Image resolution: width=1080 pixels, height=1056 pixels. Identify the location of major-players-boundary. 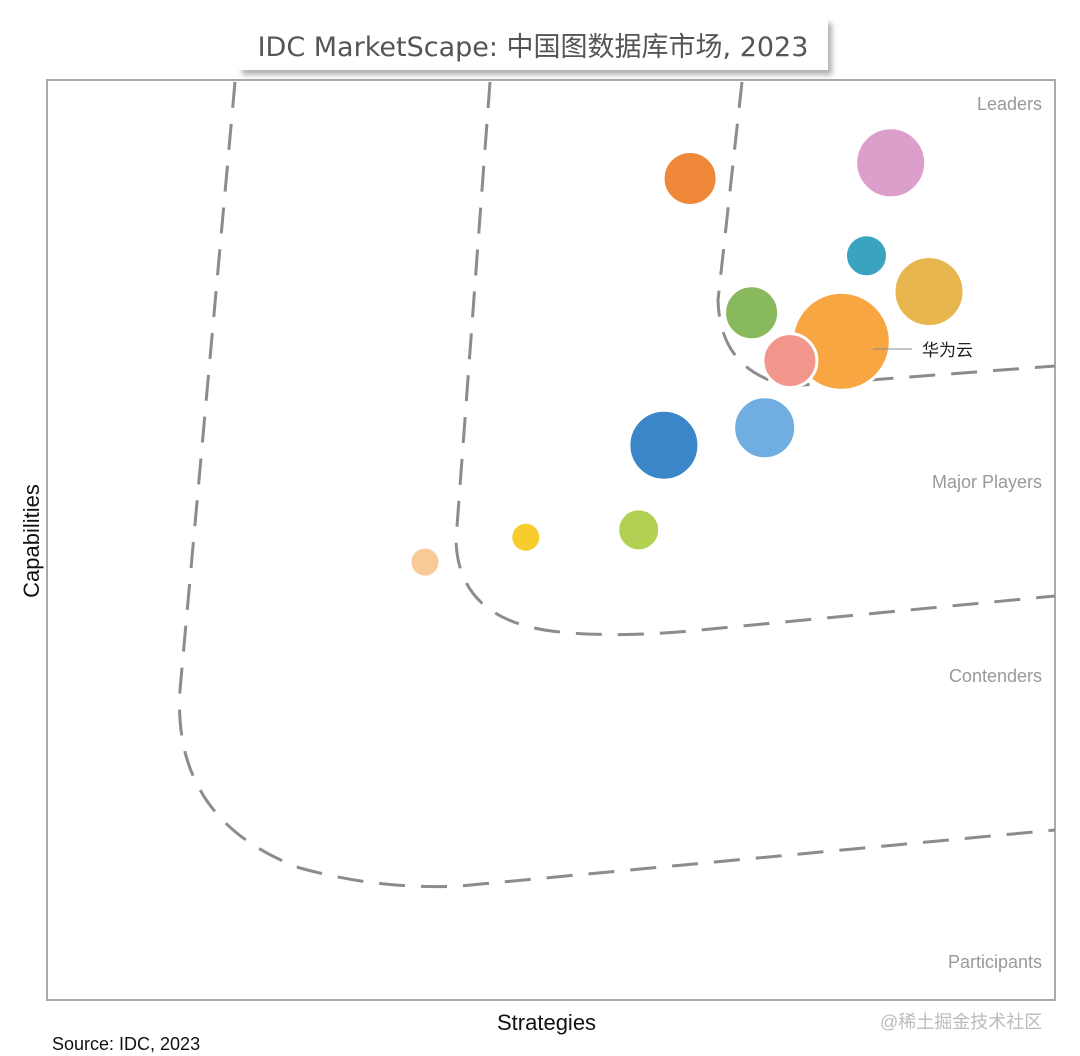
(886, 234).